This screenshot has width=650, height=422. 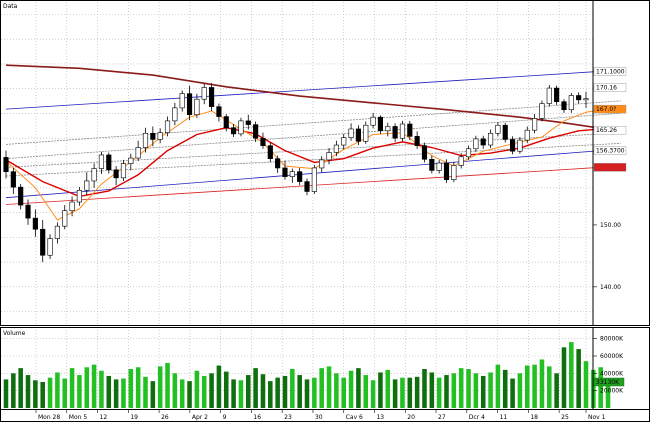 What do you see at coordinates (606, 109) in the screenshot?
I see `price-right-label: 167.0?` at bounding box center [606, 109].